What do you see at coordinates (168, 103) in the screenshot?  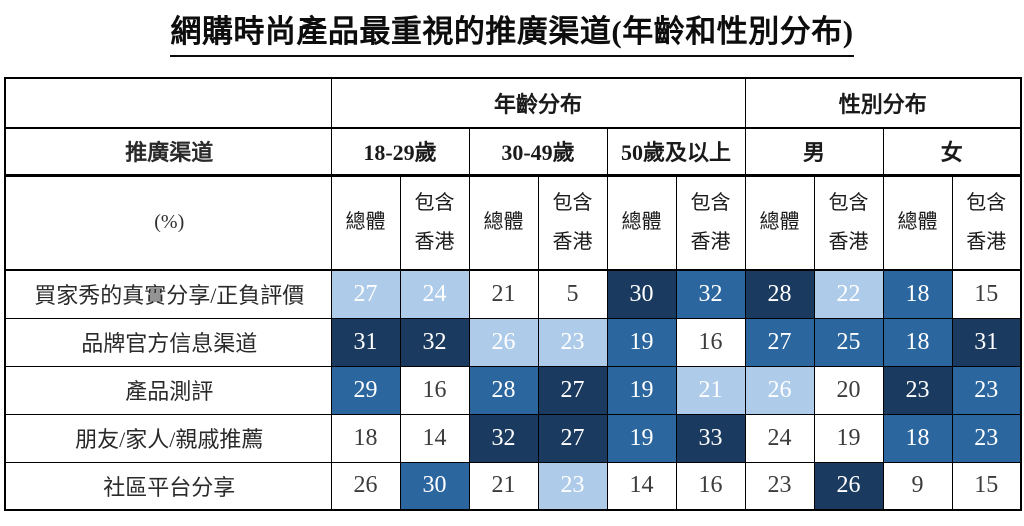 I see `blank-corner-cell` at bounding box center [168, 103].